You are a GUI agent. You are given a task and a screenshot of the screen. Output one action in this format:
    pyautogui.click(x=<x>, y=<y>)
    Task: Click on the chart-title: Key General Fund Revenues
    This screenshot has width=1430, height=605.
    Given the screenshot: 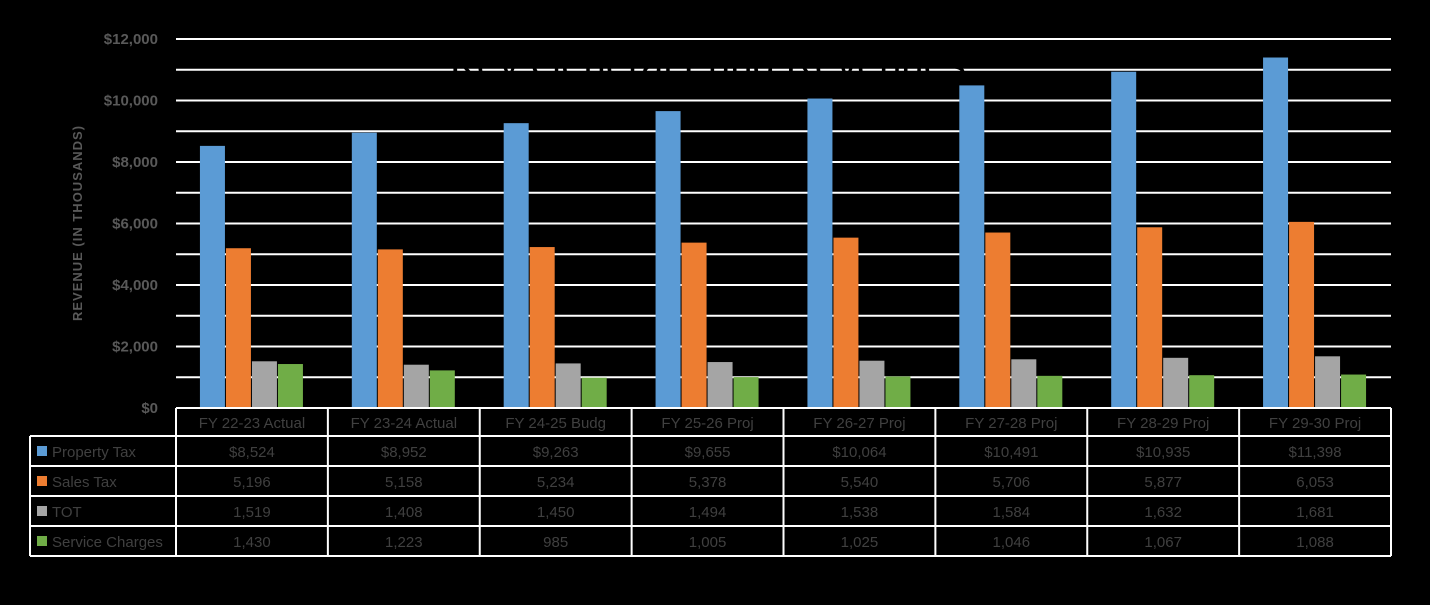 What is the action you would take?
    pyautogui.click(x=708, y=65)
    